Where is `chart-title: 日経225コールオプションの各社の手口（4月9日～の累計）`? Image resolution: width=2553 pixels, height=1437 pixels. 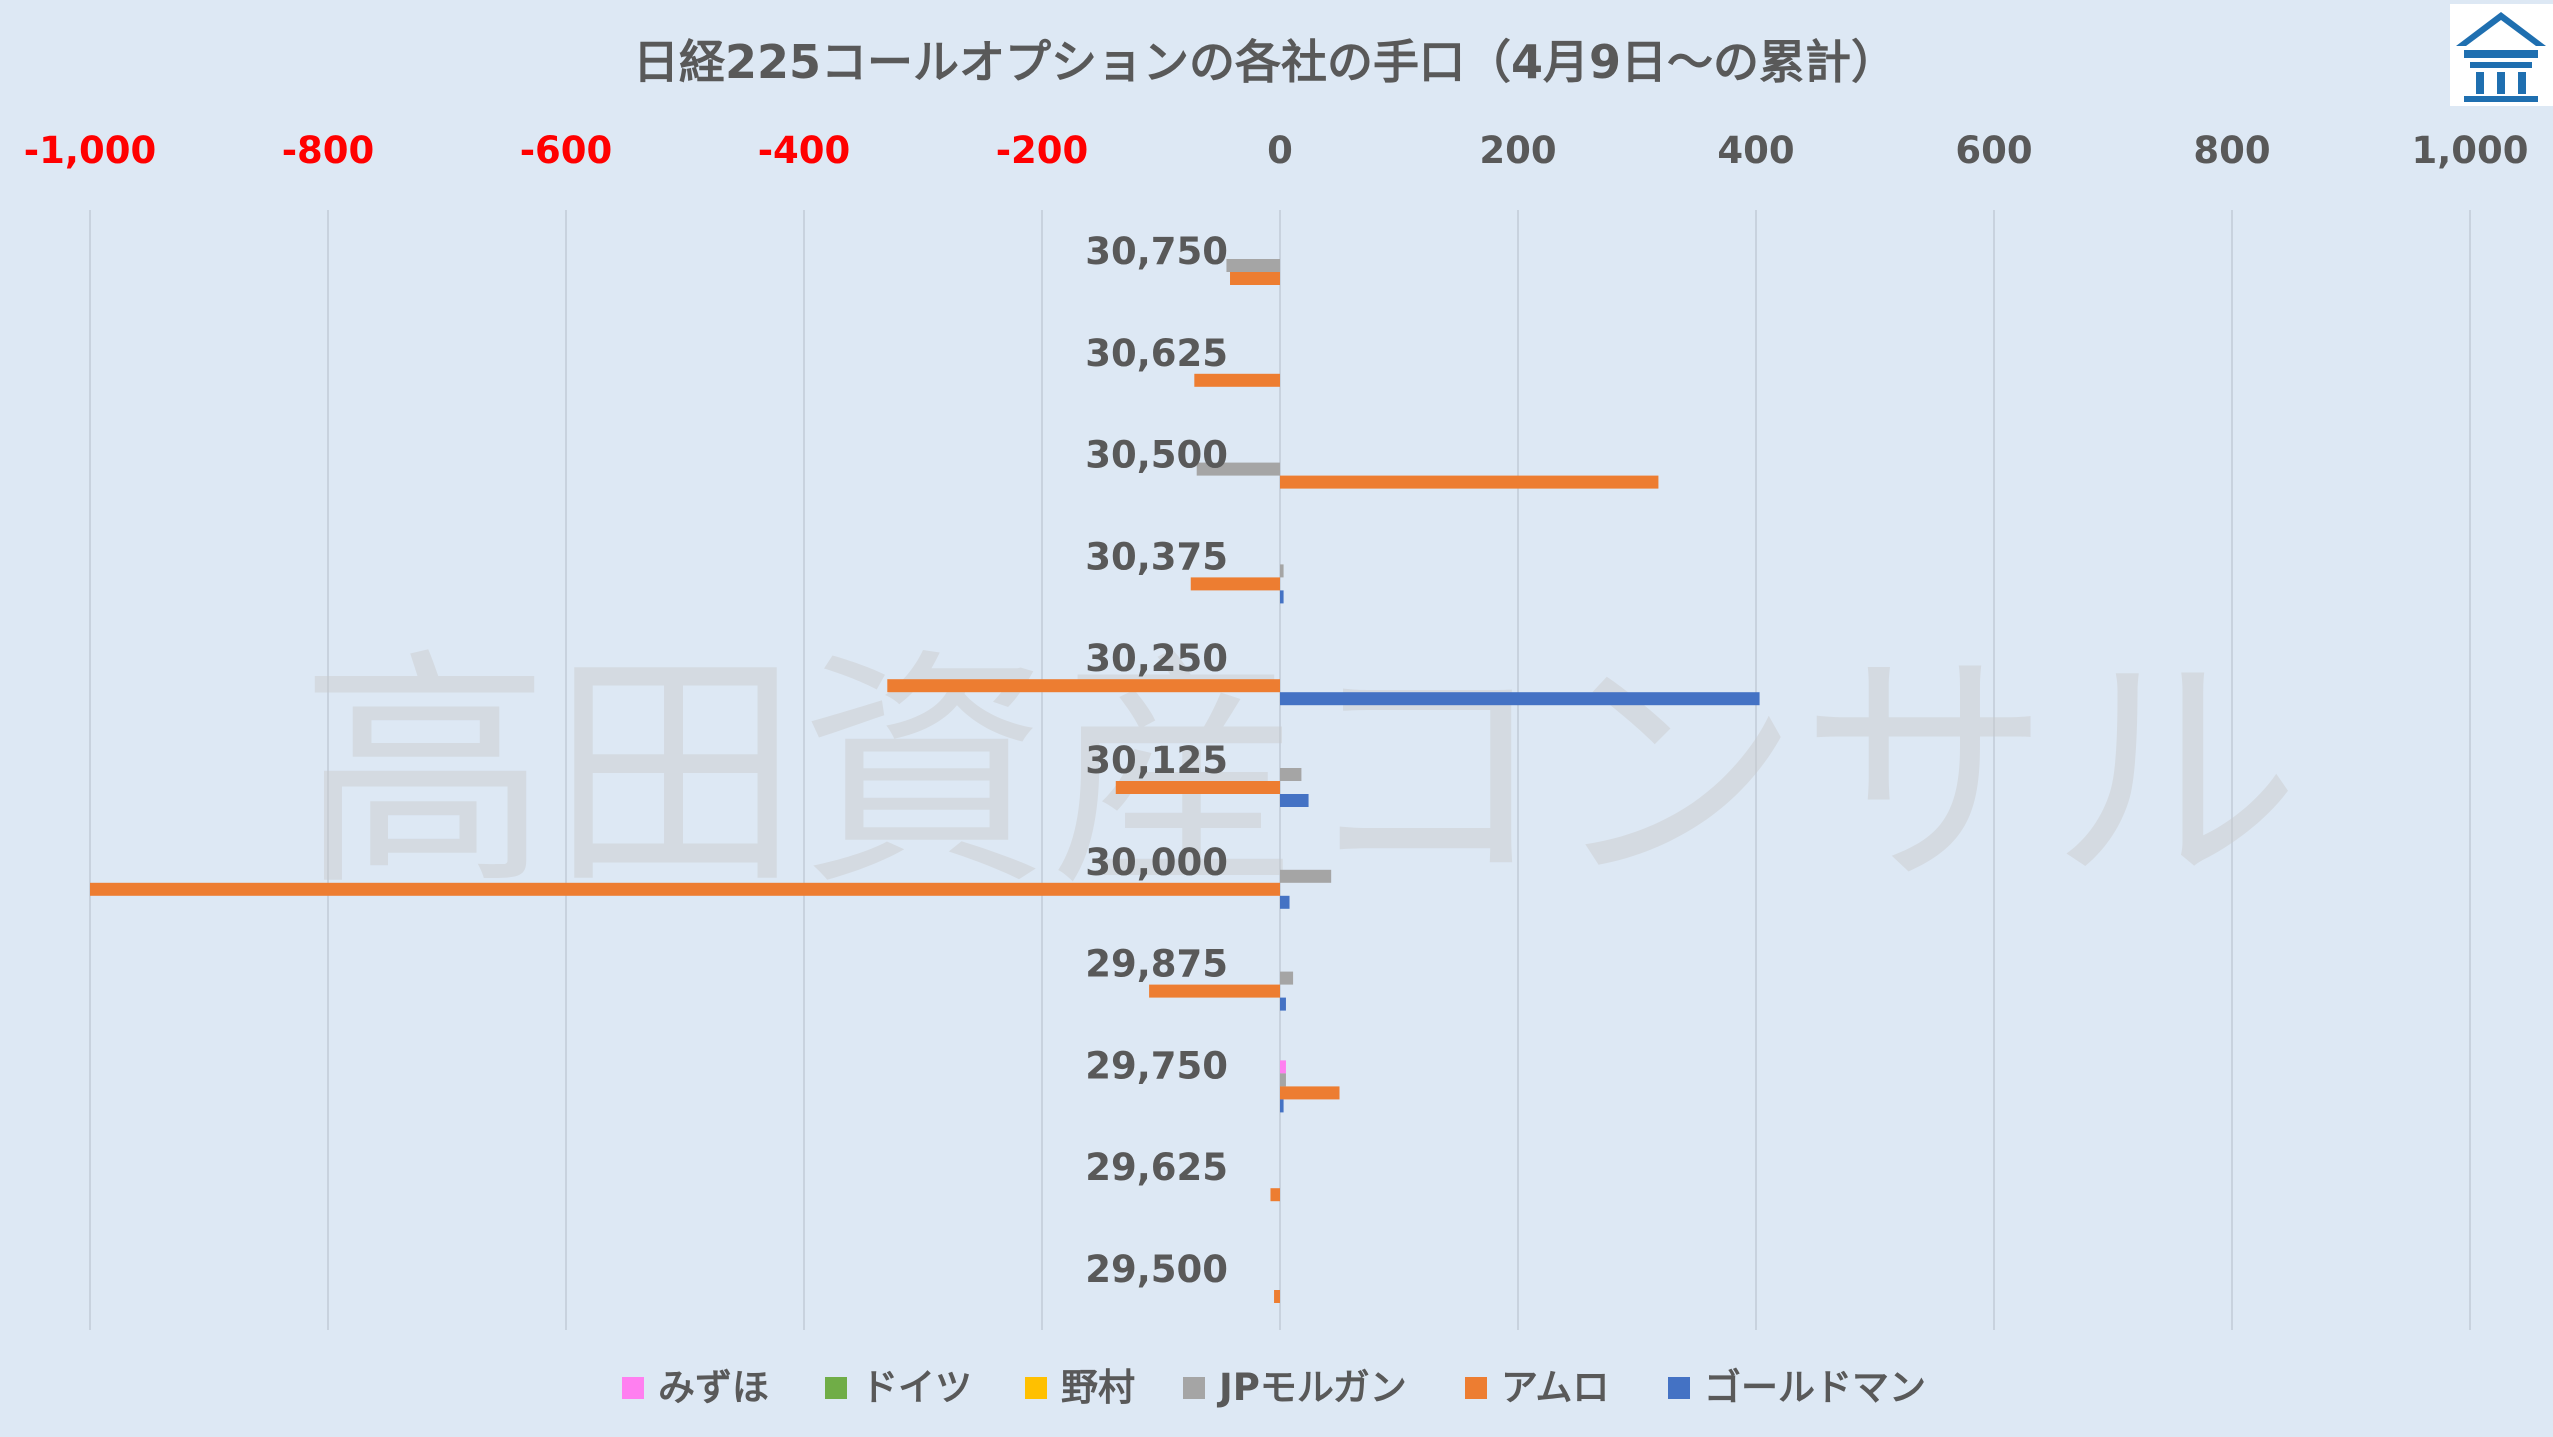 chart-title: 日経225コールオプションの各社の手口（4月9日～の累計） is located at coordinates (1265, 62).